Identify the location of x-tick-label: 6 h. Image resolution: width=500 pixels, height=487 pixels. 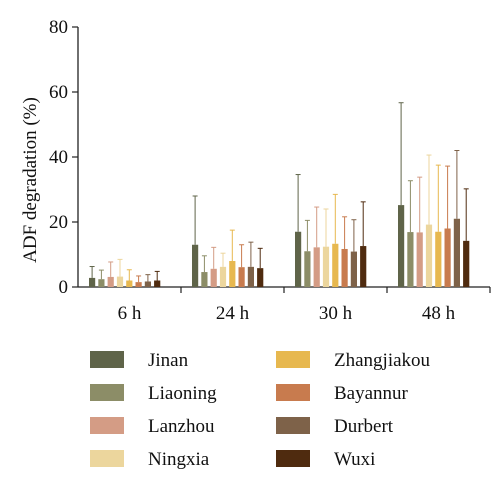
(130, 313).